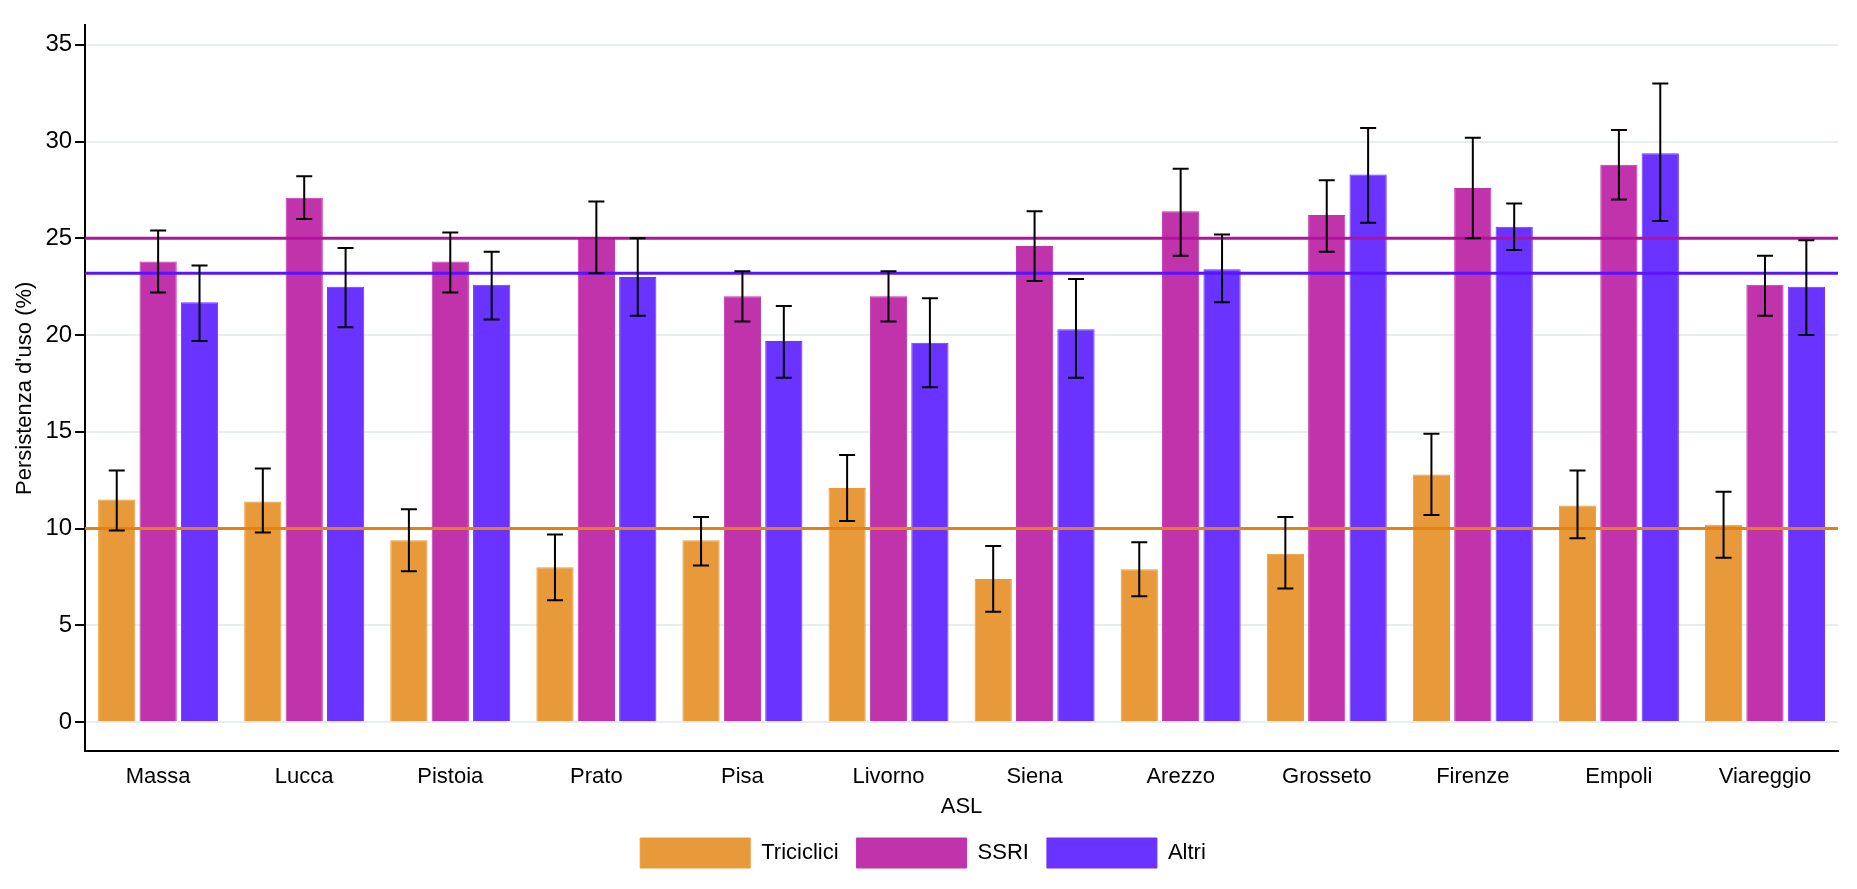  Describe the element at coordinates (59, 527) in the screenshot. I see `y-tick-label: 10` at that location.